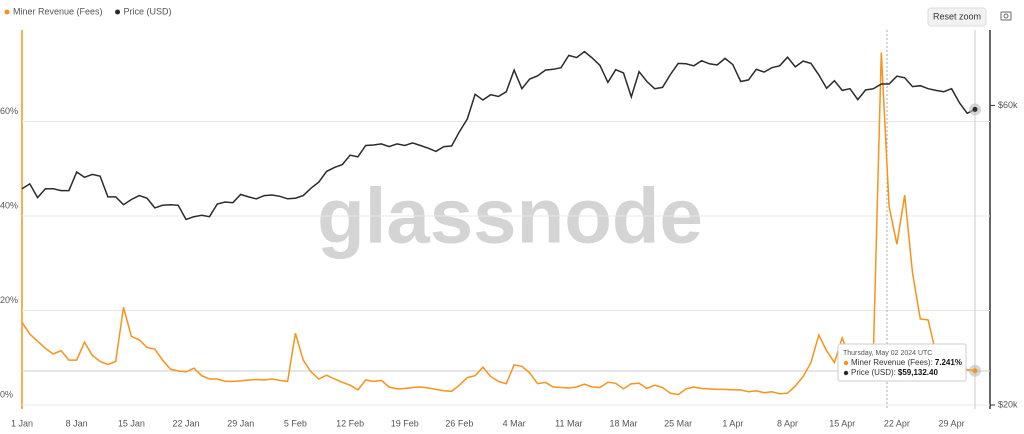 The width and height of the screenshot is (1024, 434). Describe the element at coordinates (6, 394) in the screenshot. I see `y-tick-label: 0%` at that location.